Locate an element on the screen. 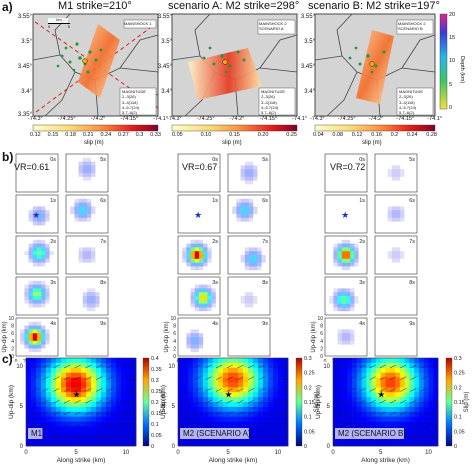  lon-ticks-2: -74.3° -74.25° -74.2° -74.15° -74.1° is located at coordinates (237, 119).